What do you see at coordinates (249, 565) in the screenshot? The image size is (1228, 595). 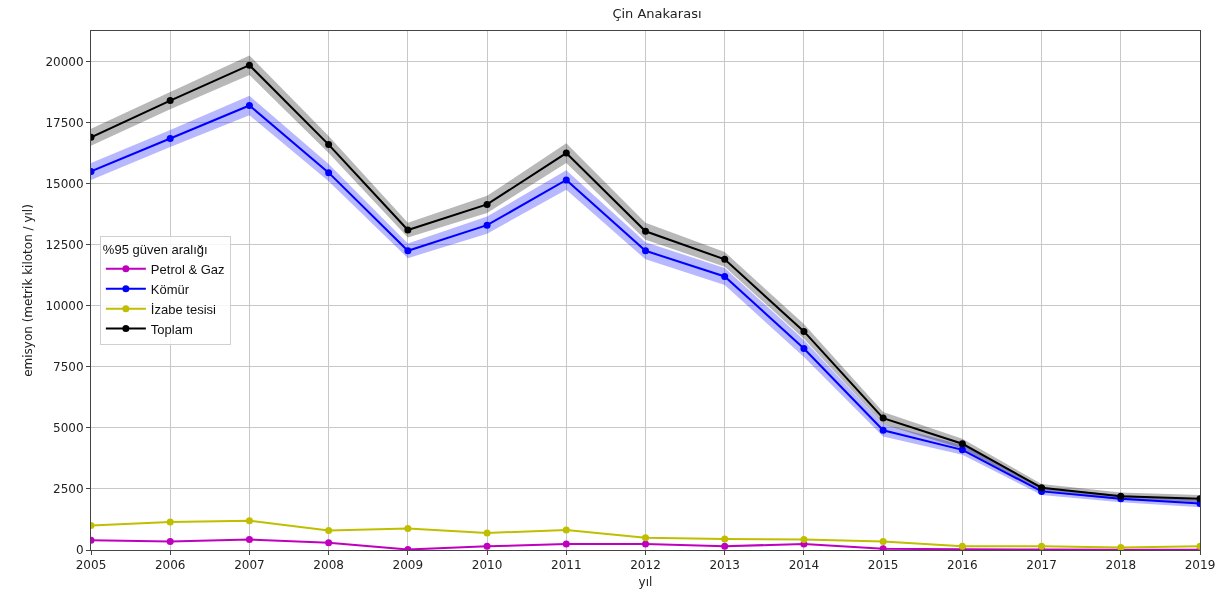 I see `x-tick-label: 2007` at bounding box center [249, 565].